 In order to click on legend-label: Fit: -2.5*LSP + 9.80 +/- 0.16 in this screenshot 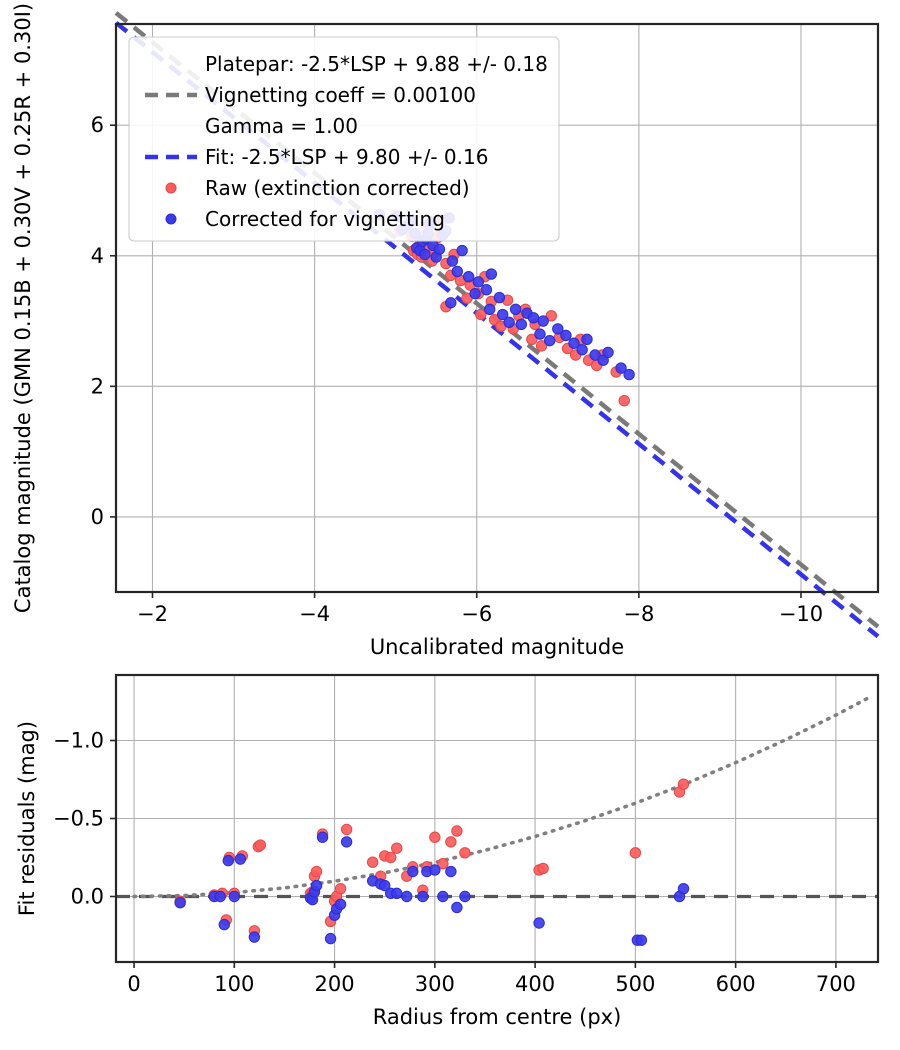, I will do `click(346, 157)`.